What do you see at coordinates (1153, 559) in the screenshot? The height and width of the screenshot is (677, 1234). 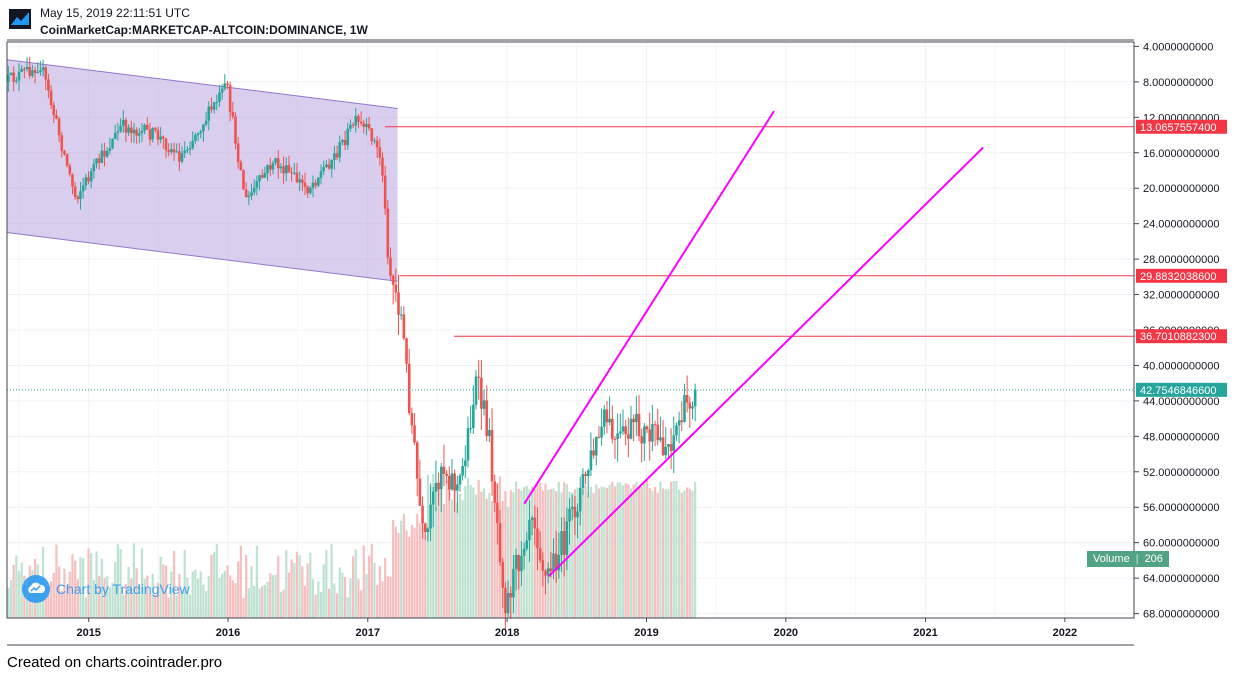 I see `volume-value: 206` at bounding box center [1153, 559].